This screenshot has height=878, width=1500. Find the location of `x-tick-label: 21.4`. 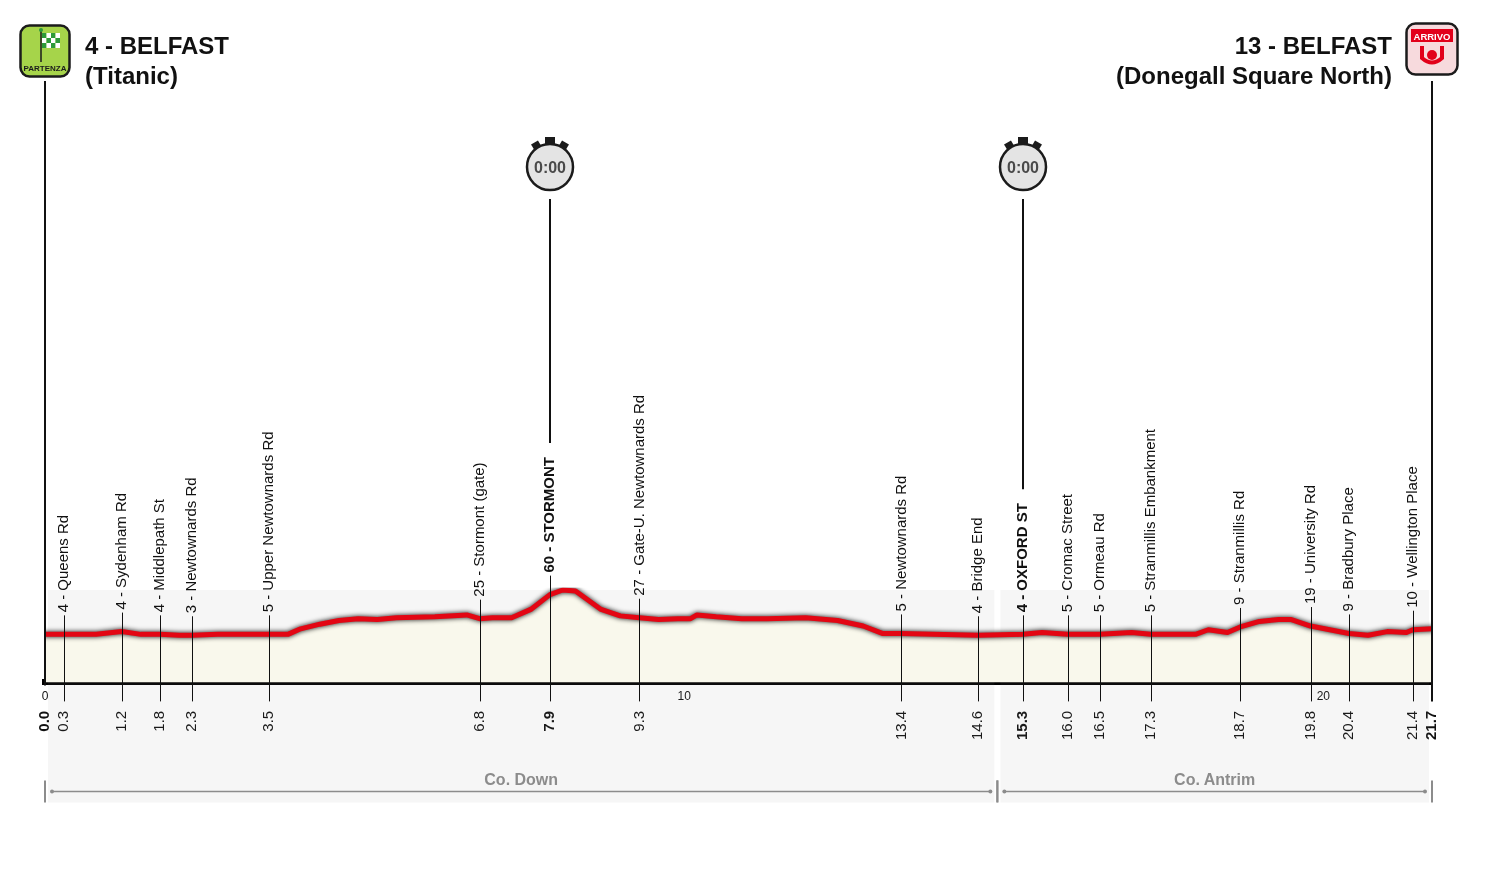

x-tick-label: 21.4 is located at coordinates (1411, 725).